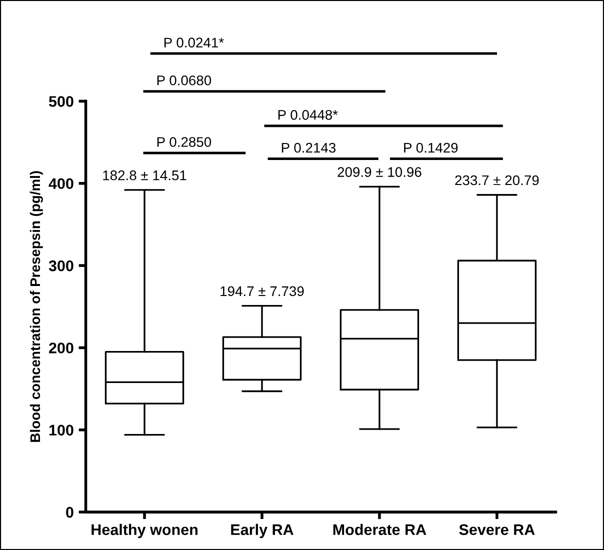 The width and height of the screenshot is (604, 550). I want to click on annotation: 182.8 ± 14.51, so click(144, 175).